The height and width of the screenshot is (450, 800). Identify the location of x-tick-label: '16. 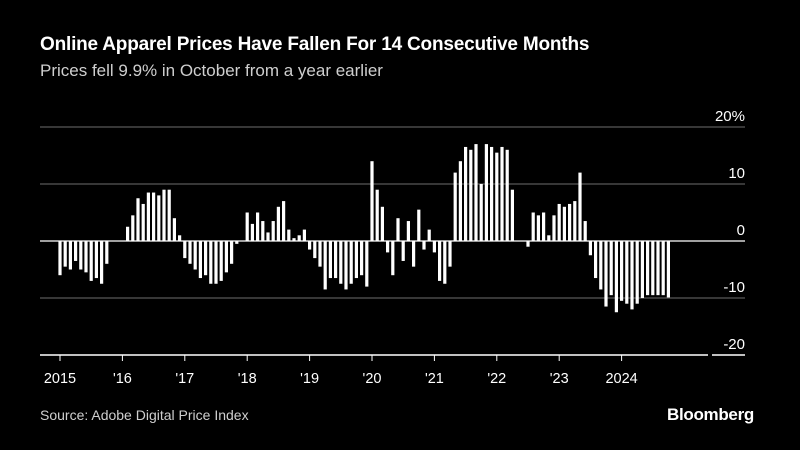
(122, 379).